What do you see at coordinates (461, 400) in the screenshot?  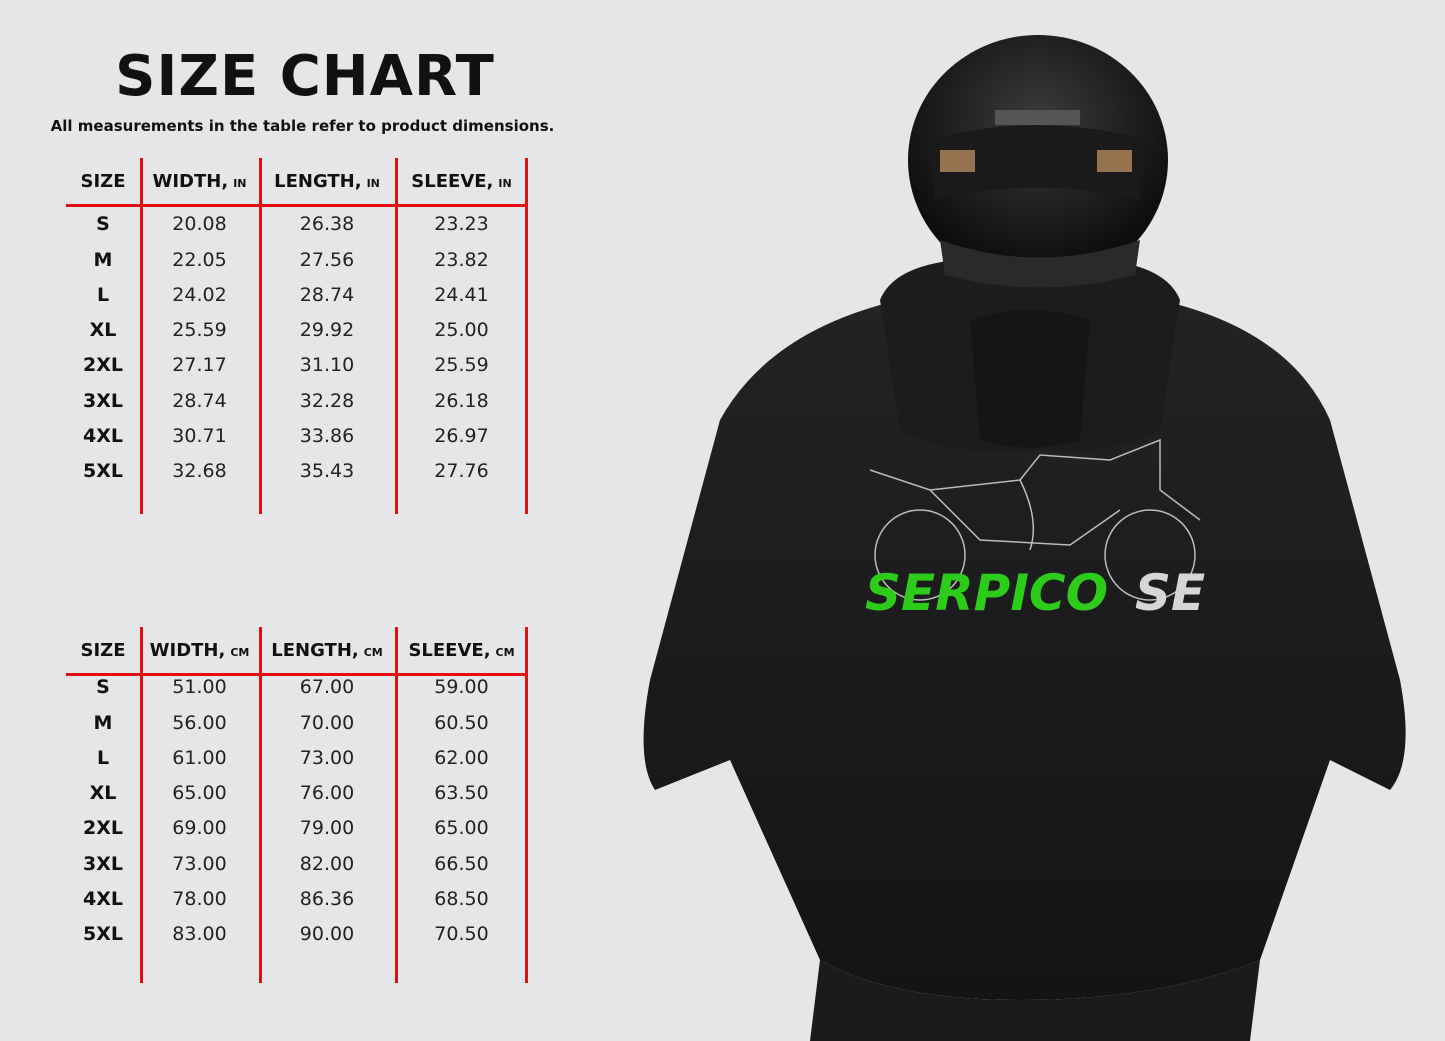 I see `measurement-cell: 26.18` at bounding box center [461, 400].